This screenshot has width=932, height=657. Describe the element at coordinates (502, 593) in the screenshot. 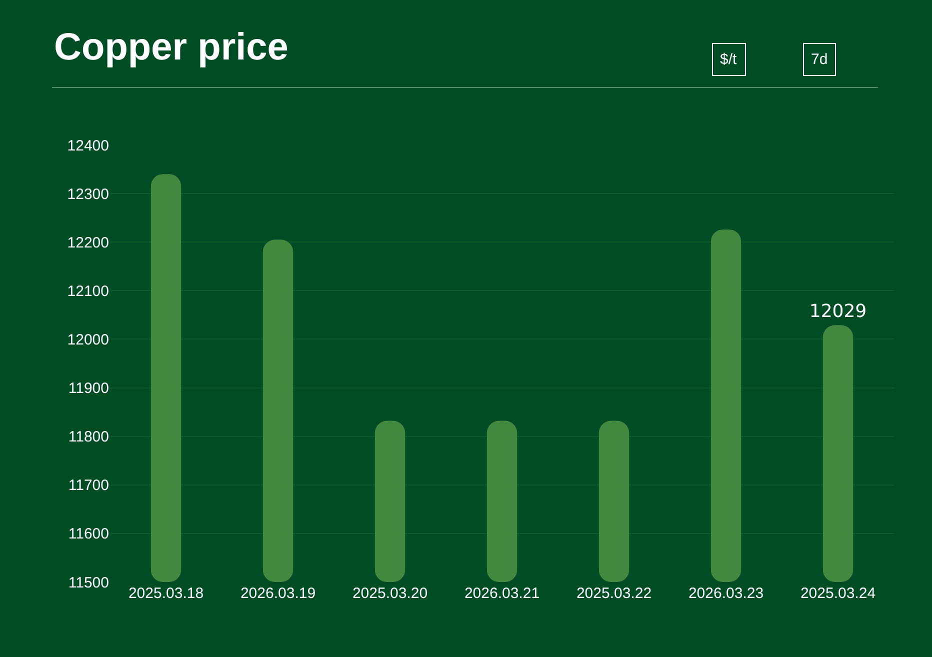

I see `x-tick-label: 2026.03.21` at that location.